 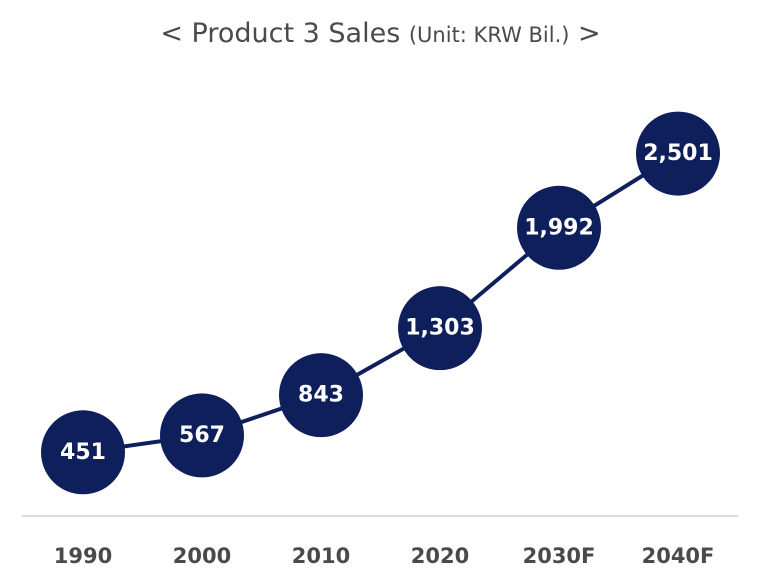 I want to click on data-value-label: 451, so click(x=83, y=452).